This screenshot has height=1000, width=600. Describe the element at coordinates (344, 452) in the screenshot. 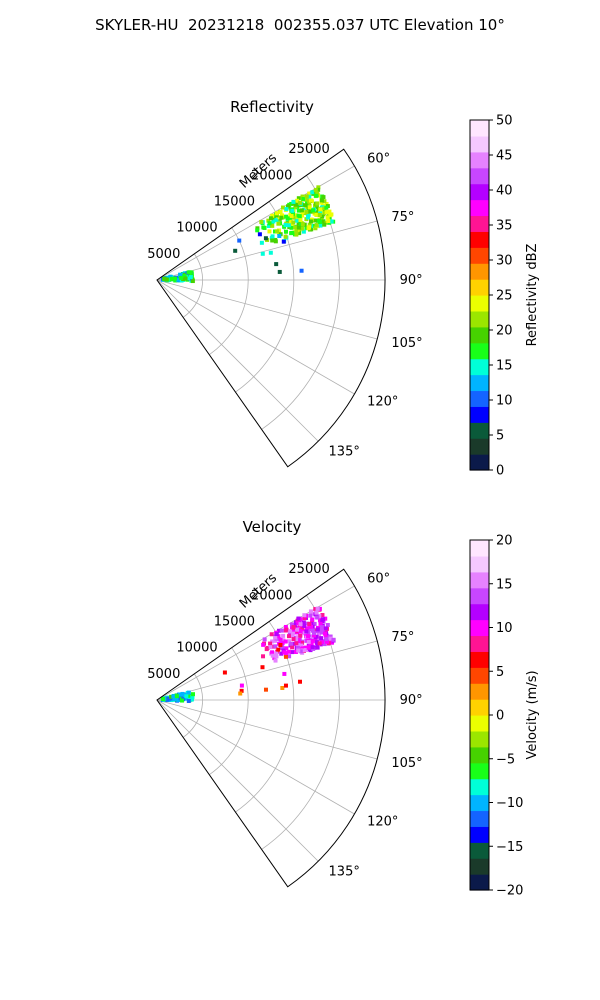

I see `angle-tick-label: 135°` at that location.